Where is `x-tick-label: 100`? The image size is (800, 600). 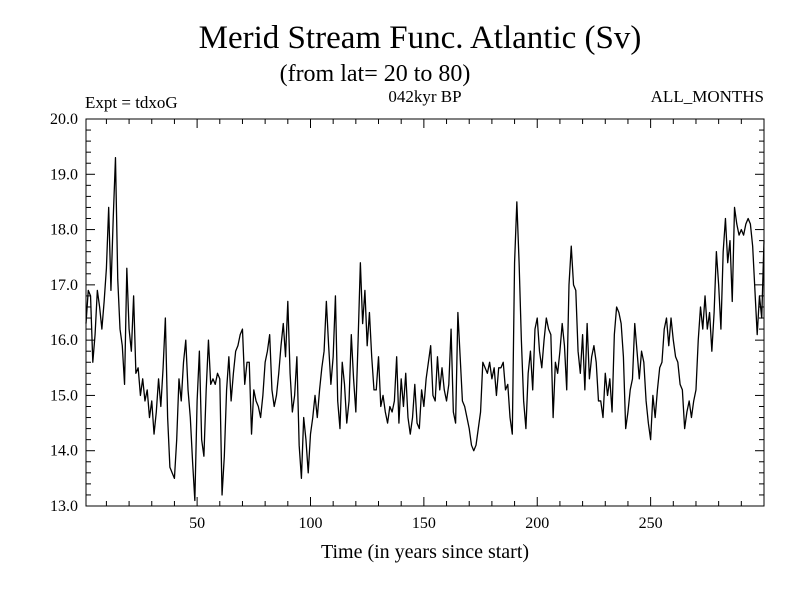 x-tick-label: 100 is located at coordinates (310, 523).